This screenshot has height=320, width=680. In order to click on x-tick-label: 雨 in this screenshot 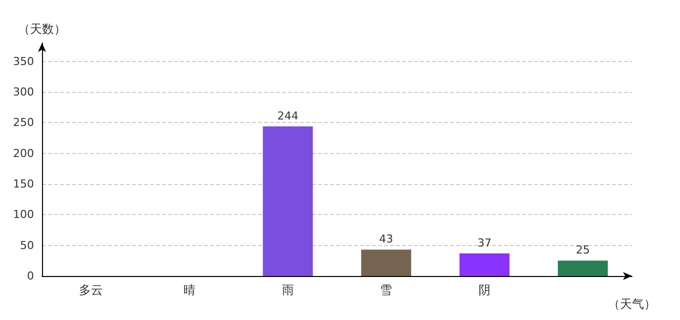, I will do `click(288, 290)`.